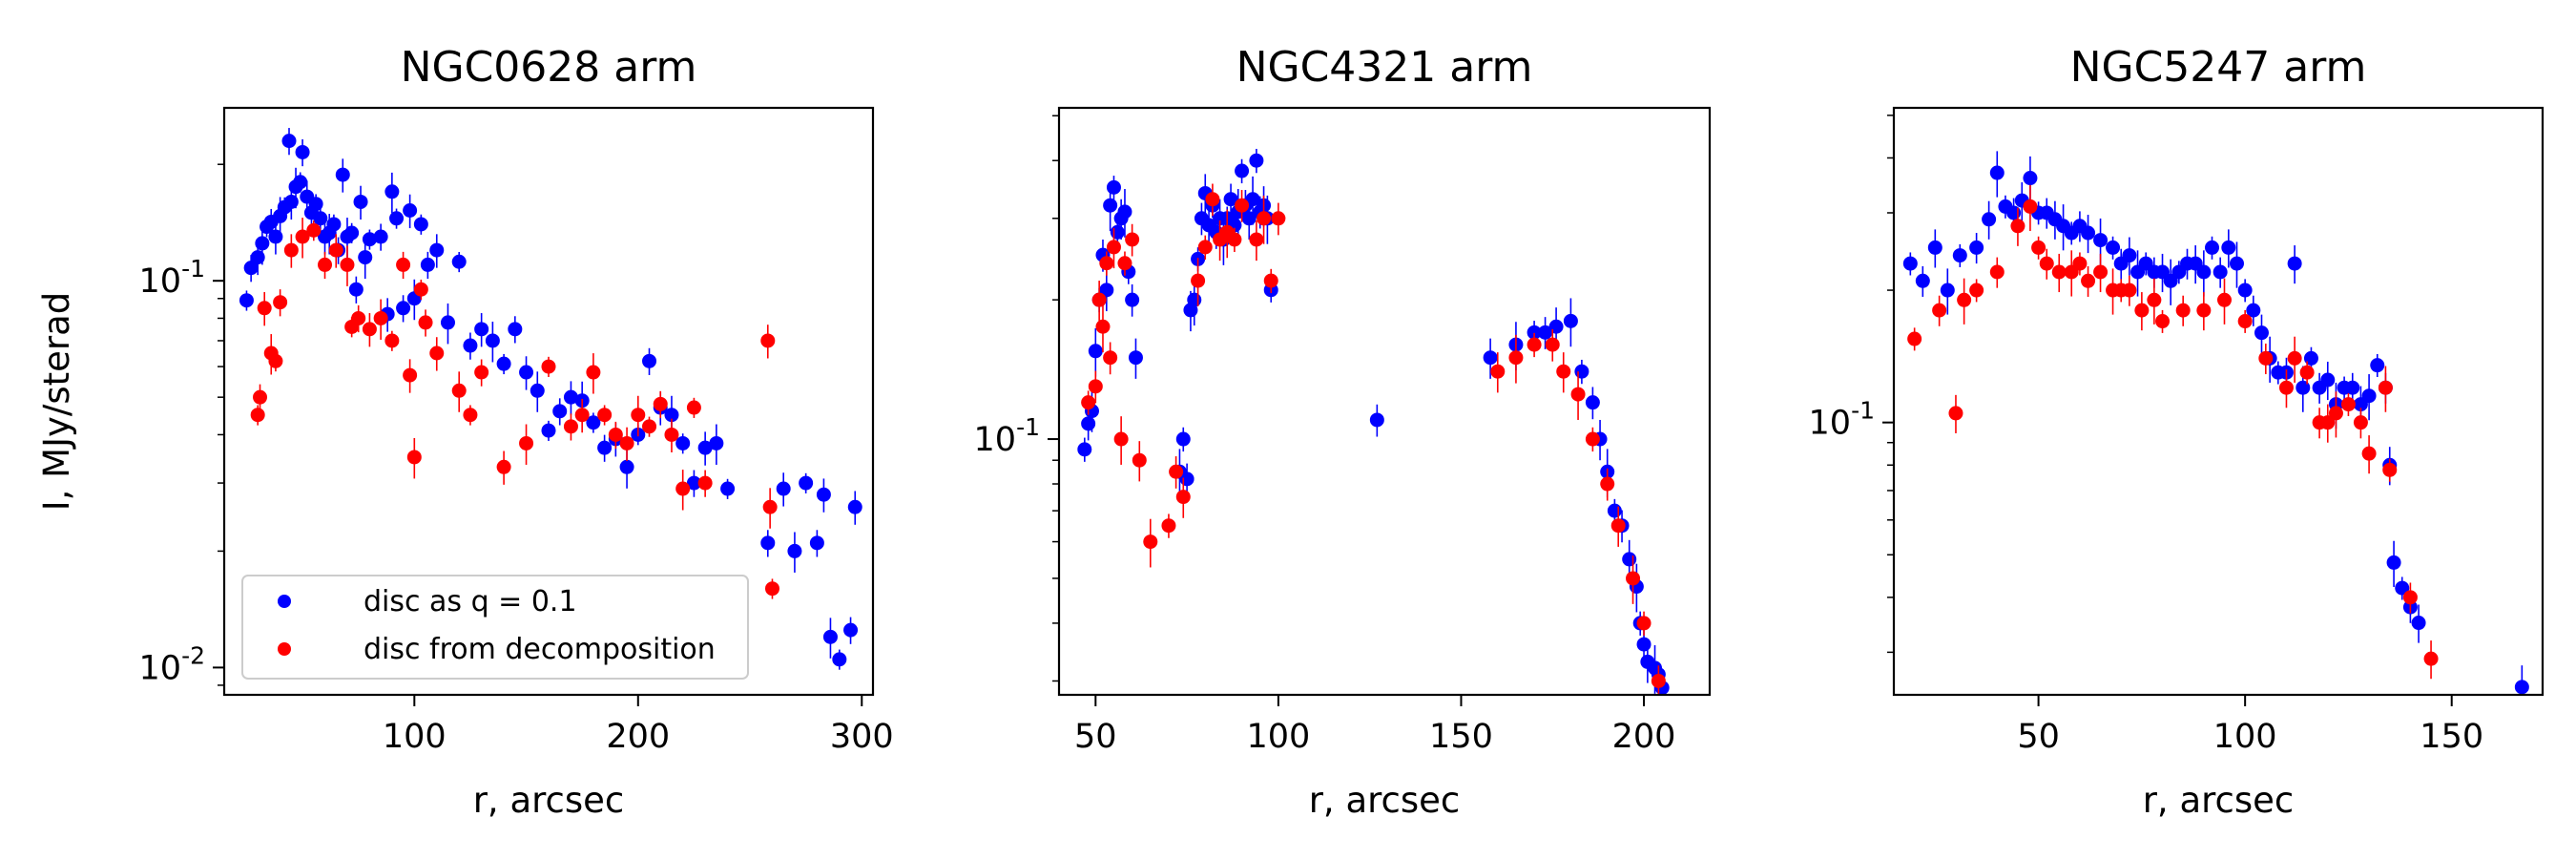  What do you see at coordinates (1461, 737) in the screenshot?
I see `x-tick-label: 150` at bounding box center [1461, 737].